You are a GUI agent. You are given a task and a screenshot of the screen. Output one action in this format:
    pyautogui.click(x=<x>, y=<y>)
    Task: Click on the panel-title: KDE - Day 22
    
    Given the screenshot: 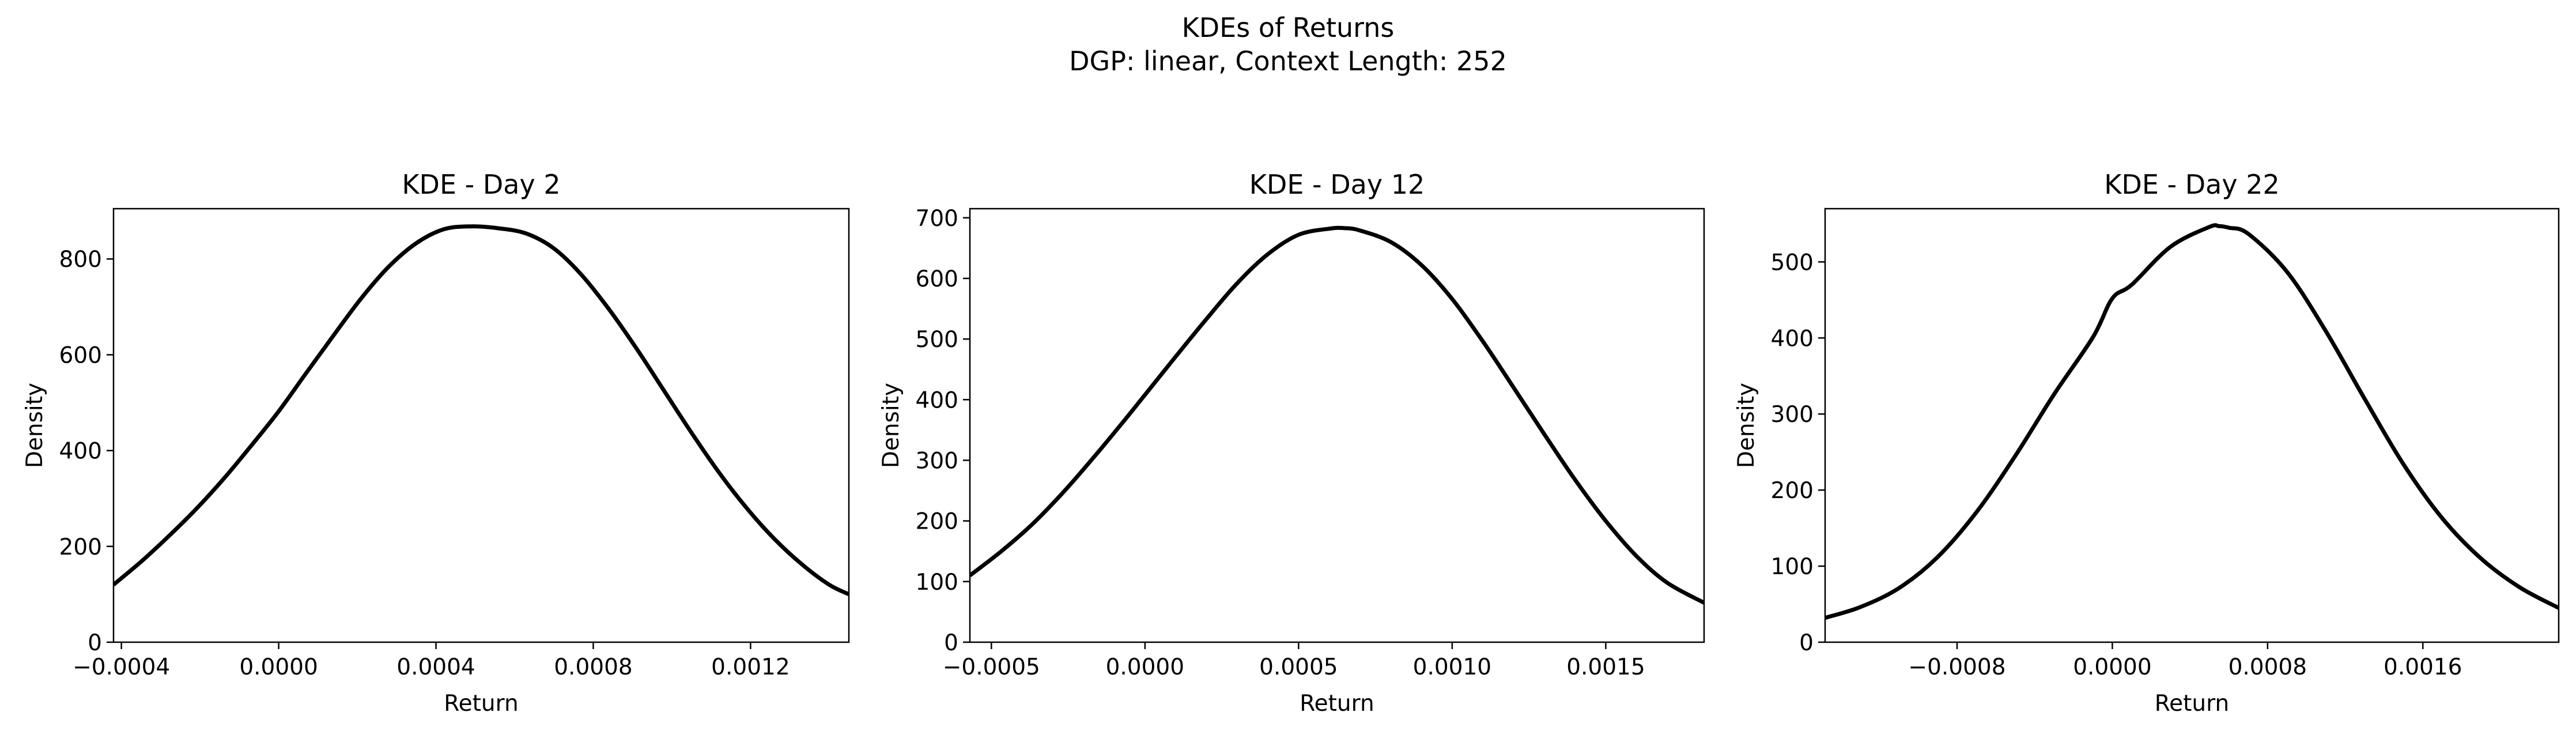 What is the action you would take?
    pyautogui.click(x=2191, y=184)
    